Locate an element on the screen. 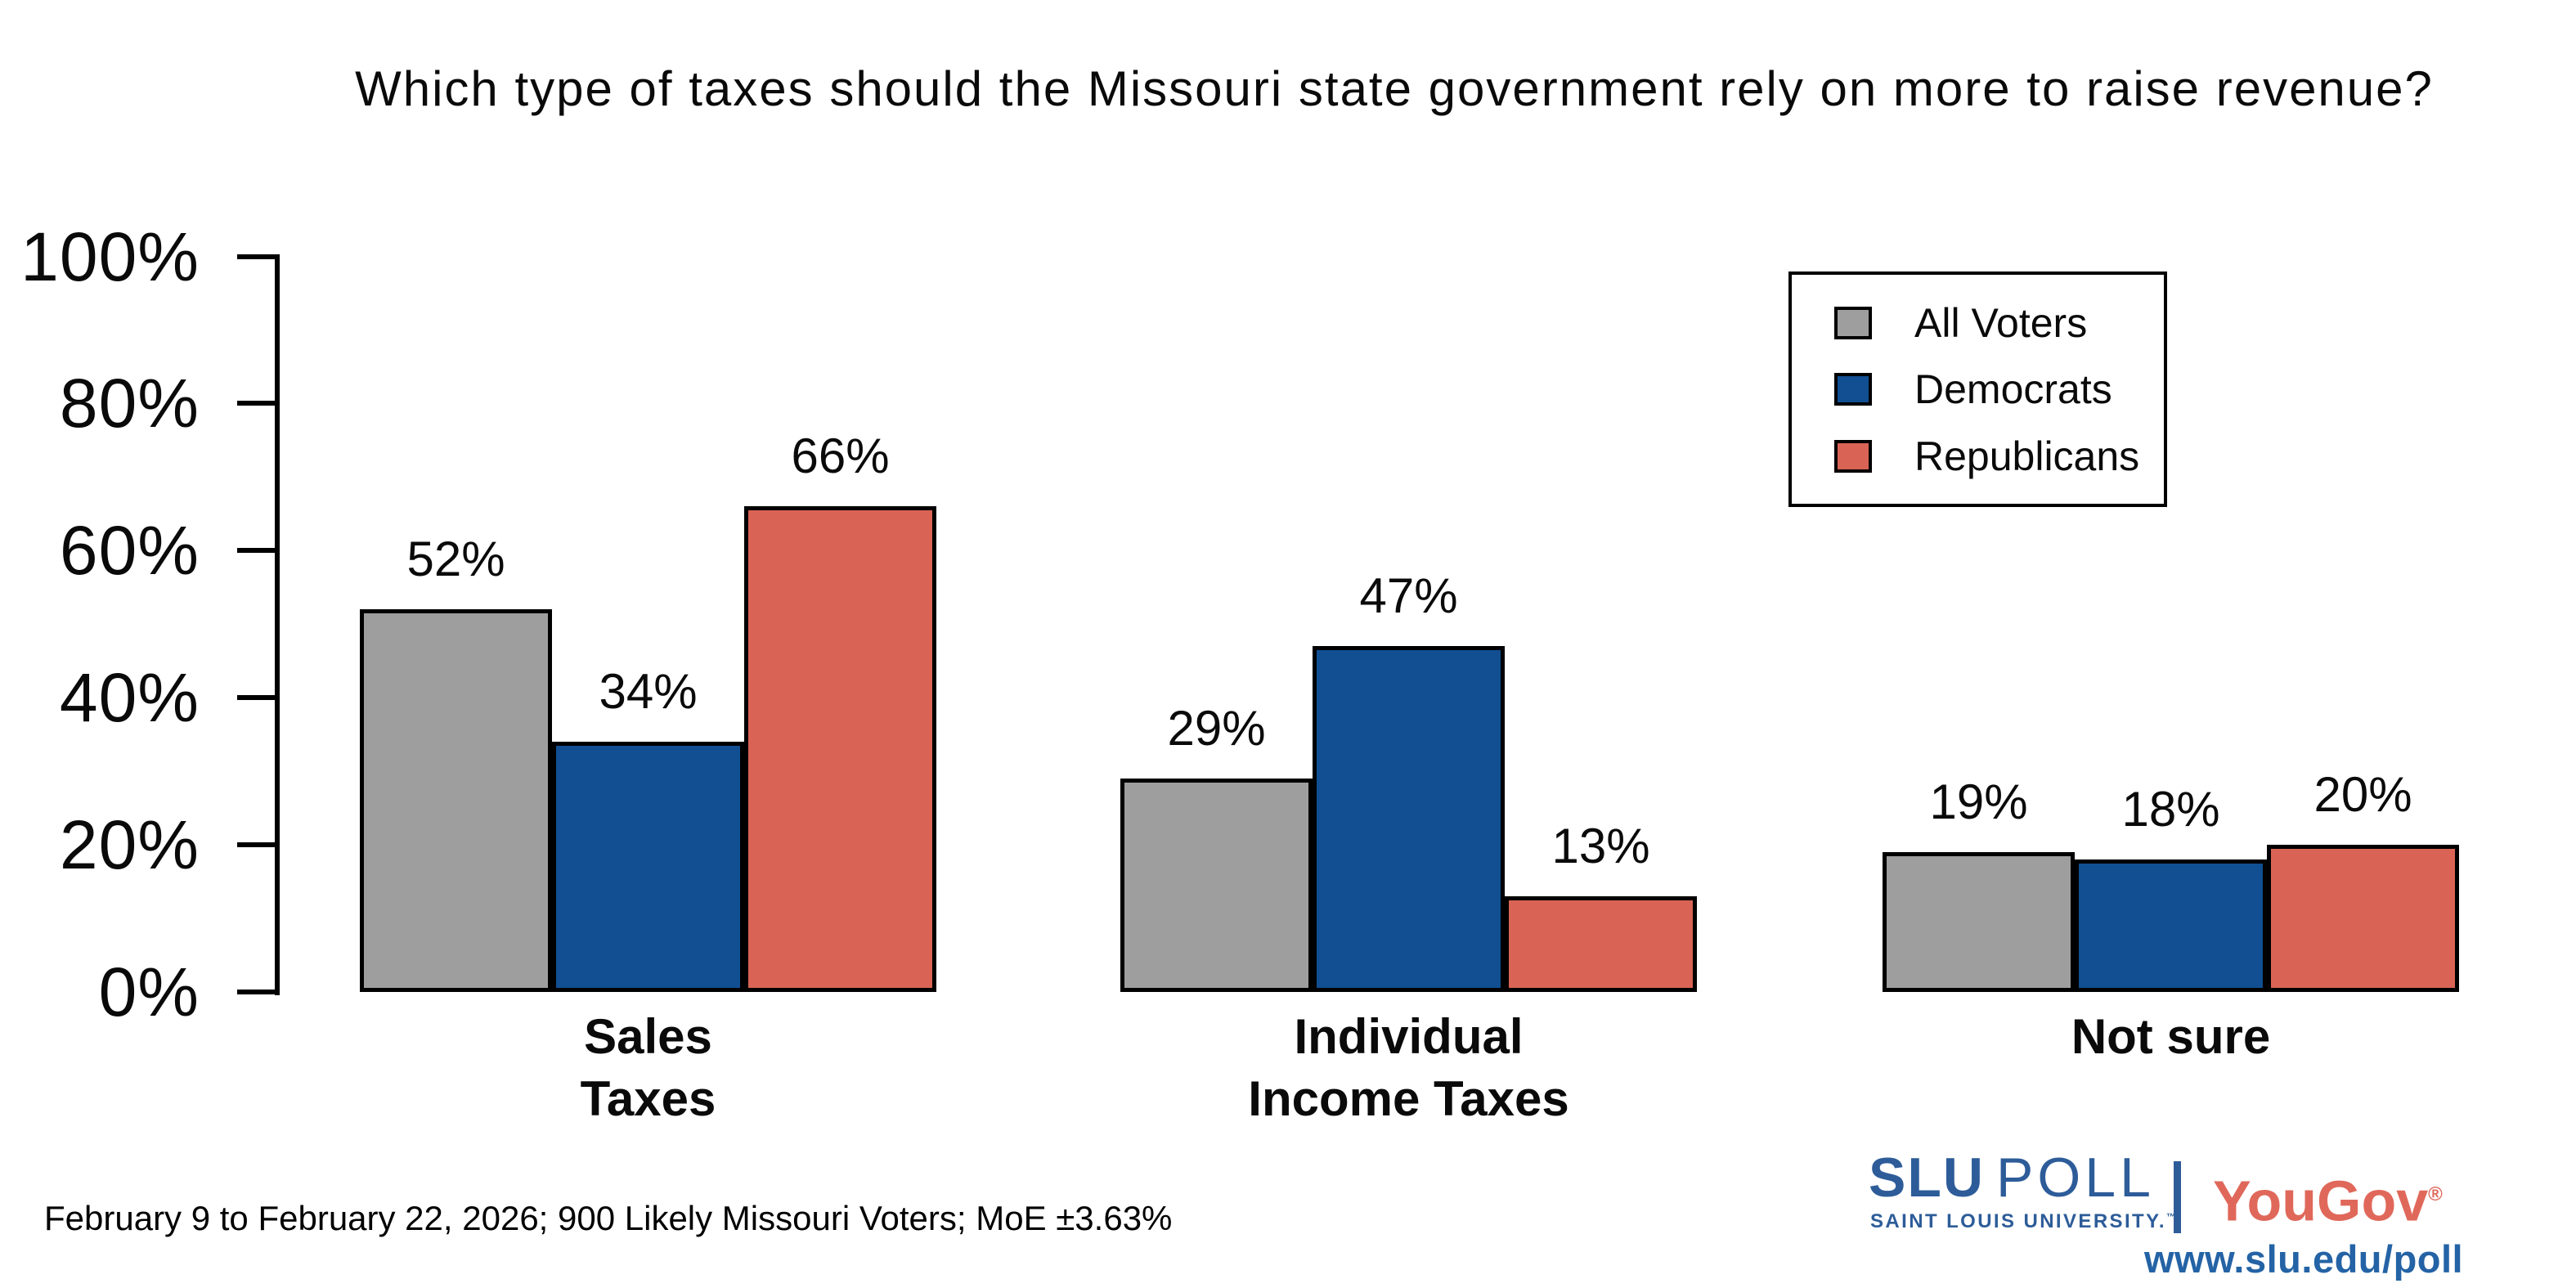 The image size is (2576, 1288). y-tick-label-40: 40% is located at coordinates (129, 697).